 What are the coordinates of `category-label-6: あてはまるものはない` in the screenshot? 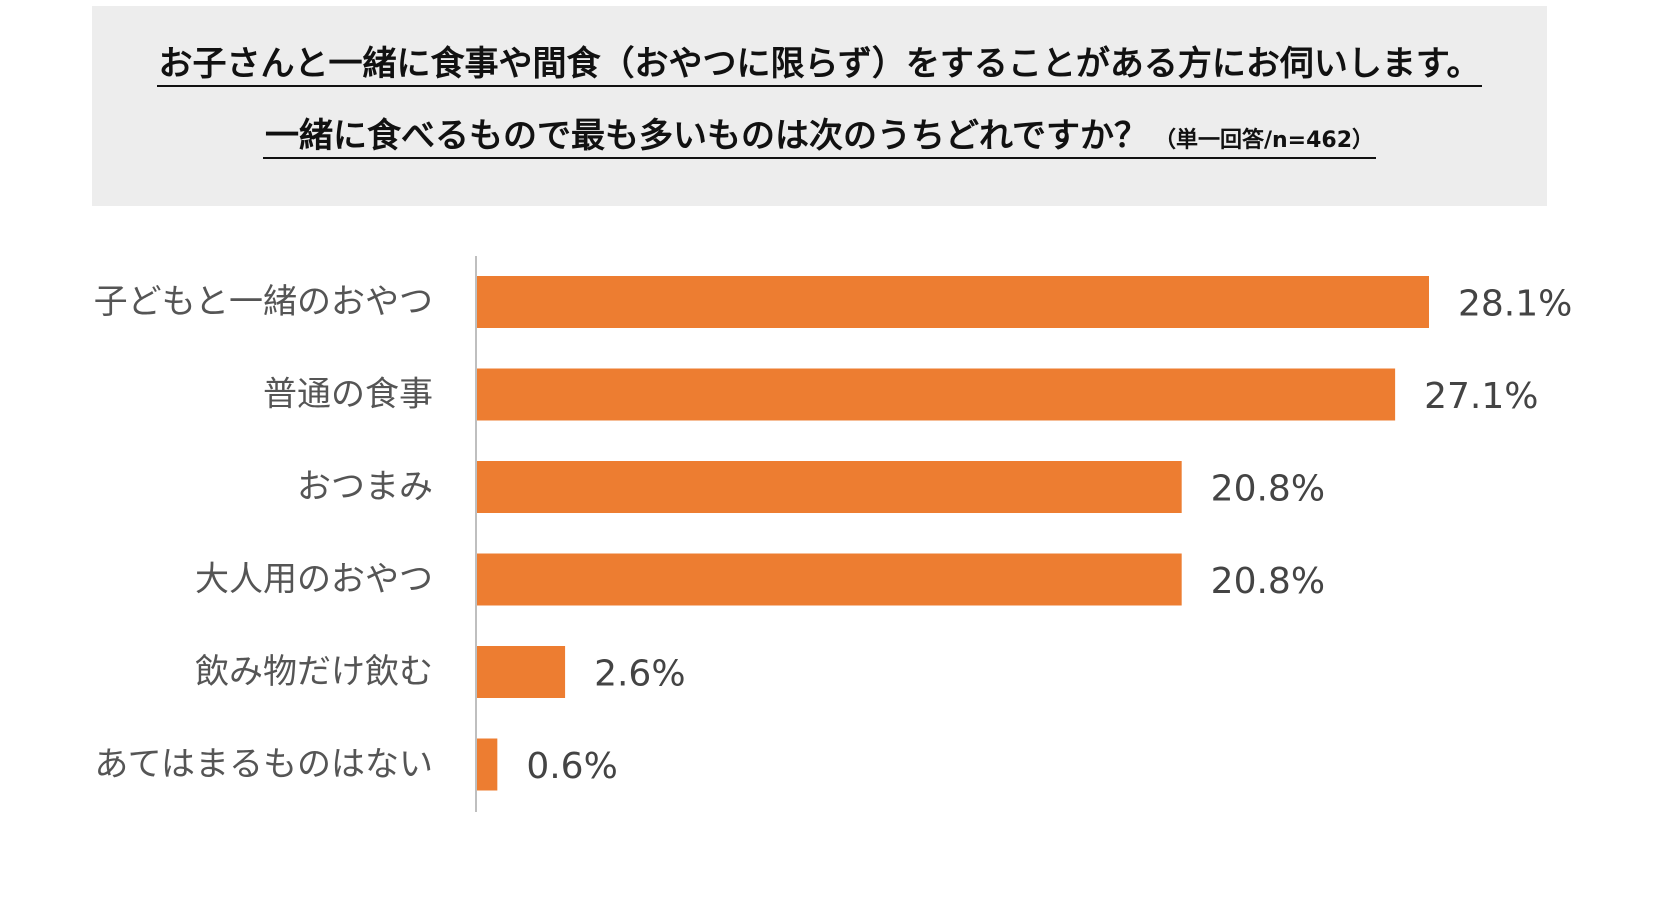 It's located at (263, 765).